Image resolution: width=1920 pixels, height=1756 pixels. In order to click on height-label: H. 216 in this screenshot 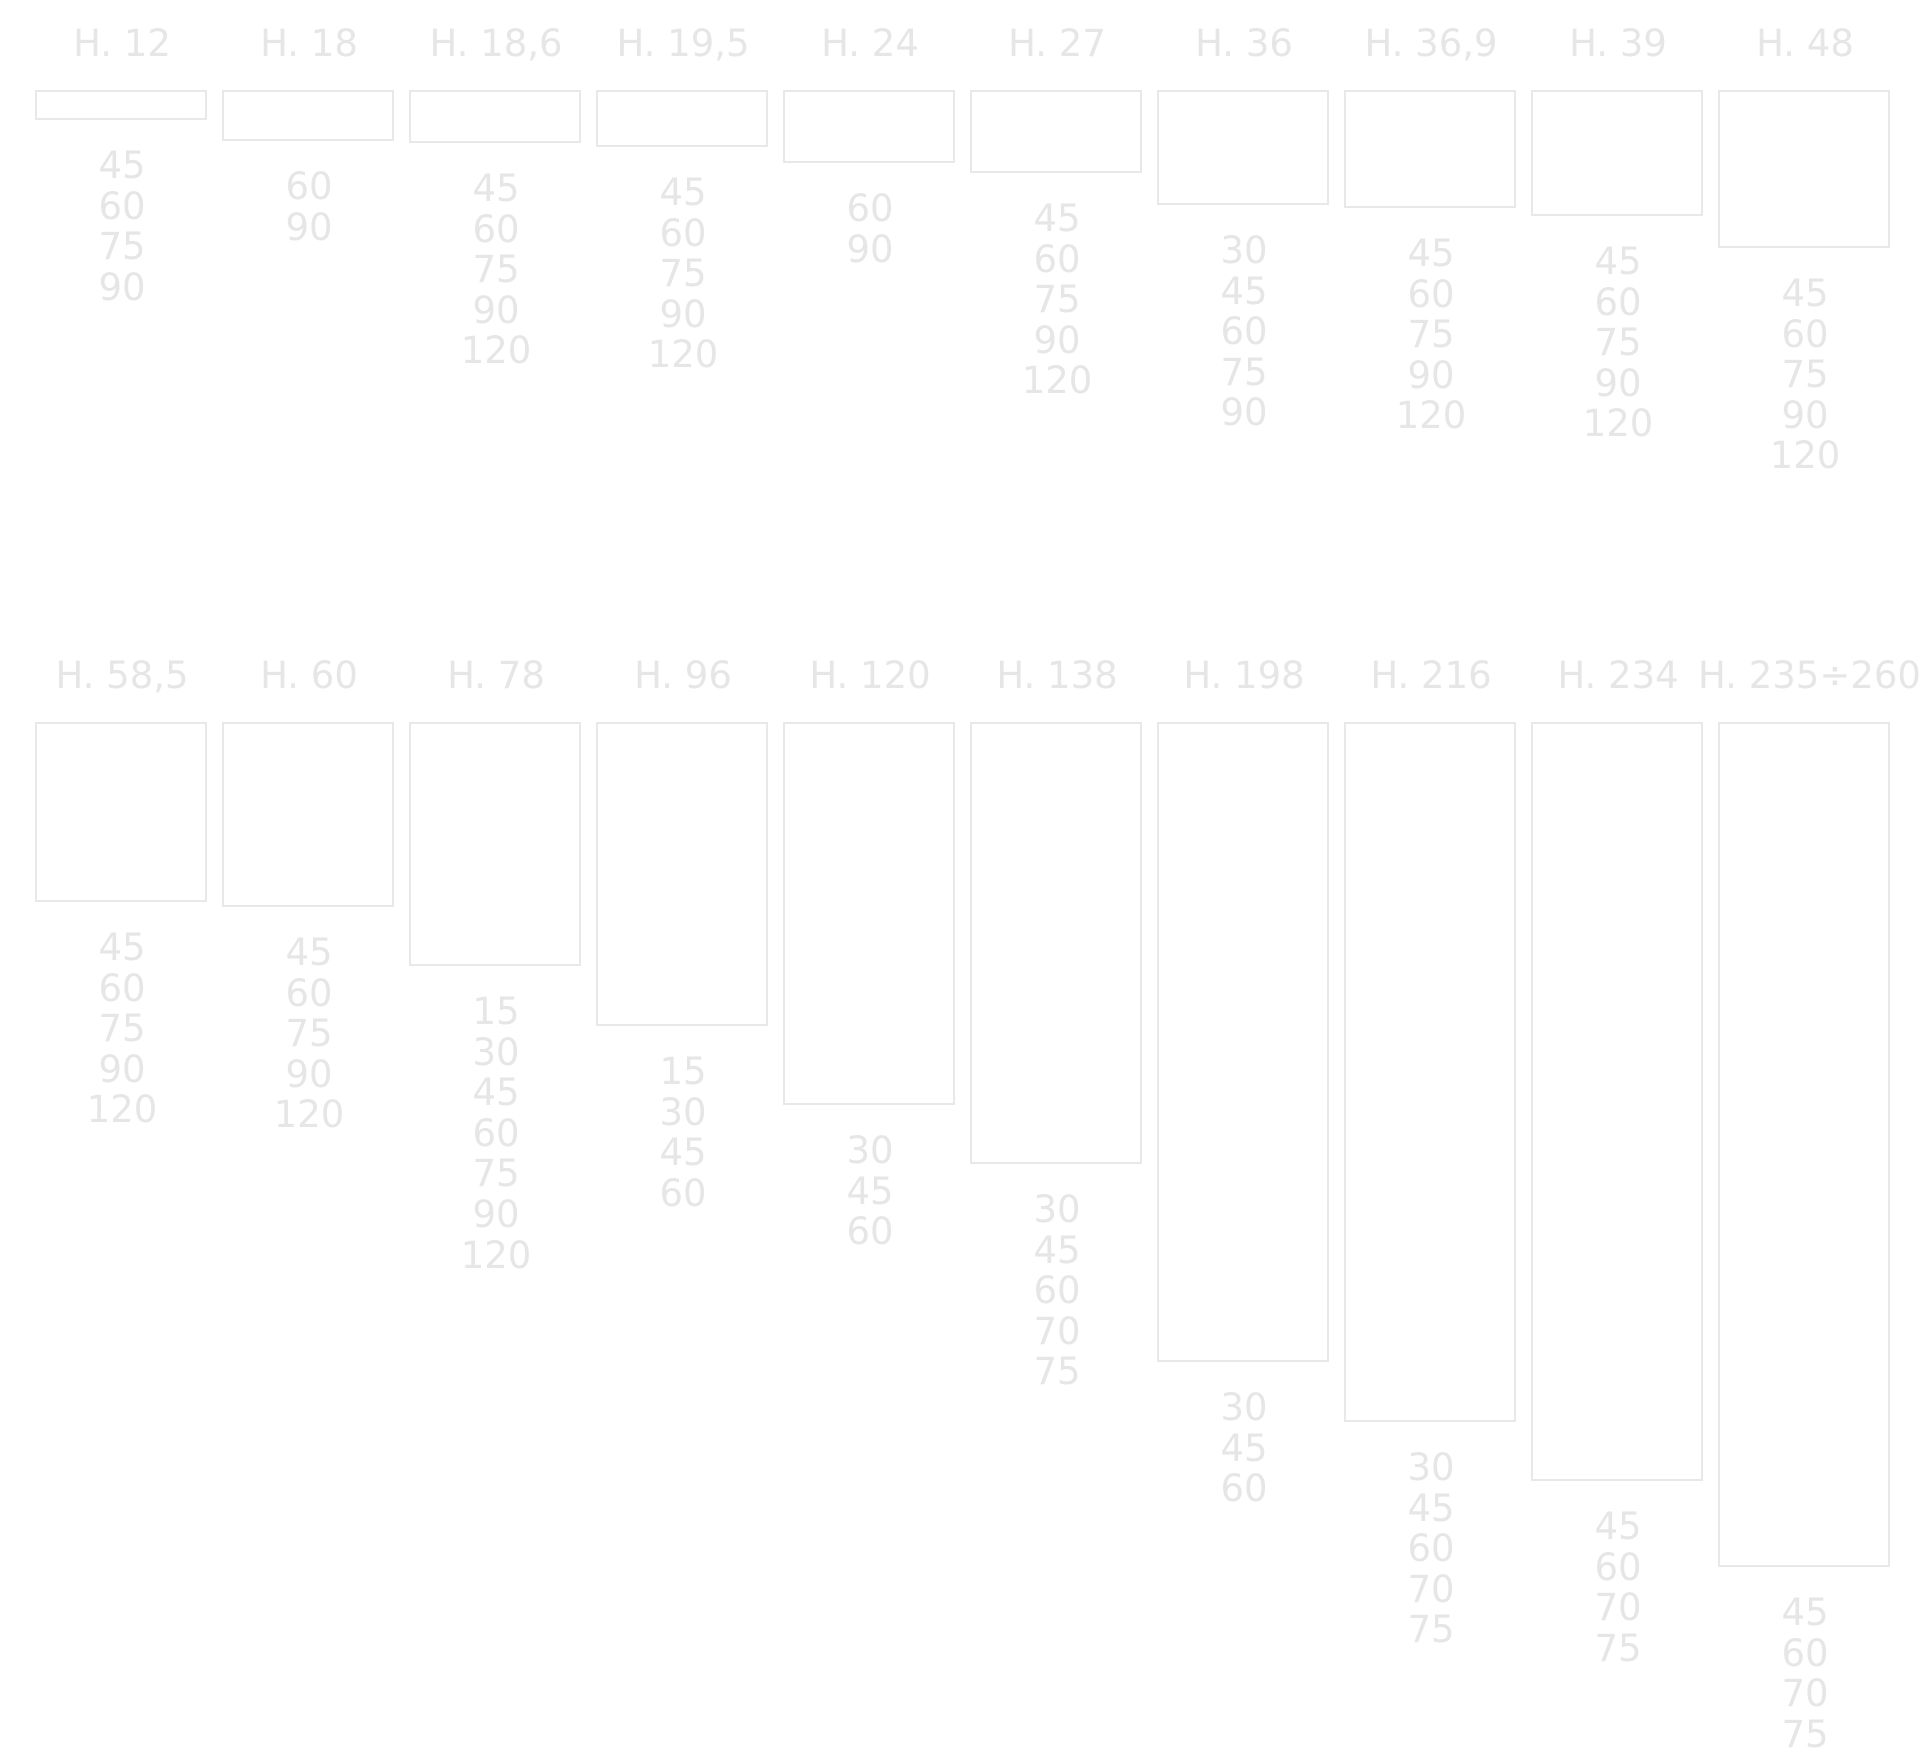, I will do `click(1431, 675)`.